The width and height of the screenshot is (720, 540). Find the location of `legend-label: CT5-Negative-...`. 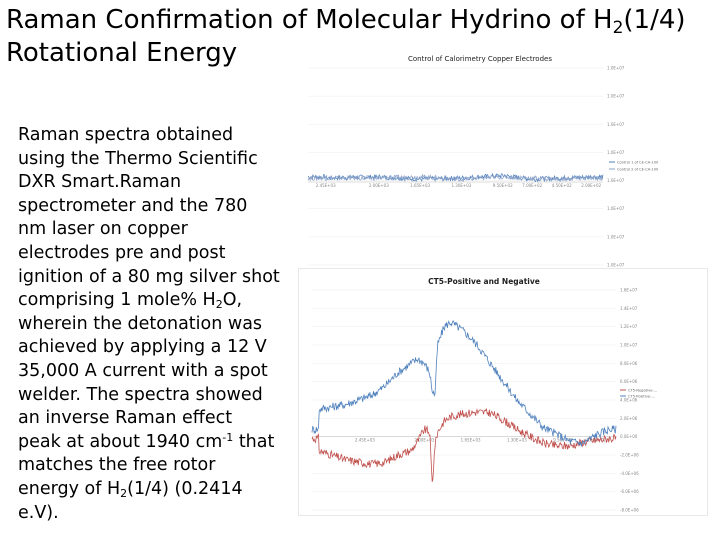

legend-label: CT5-Negative-... is located at coordinates (642, 391).